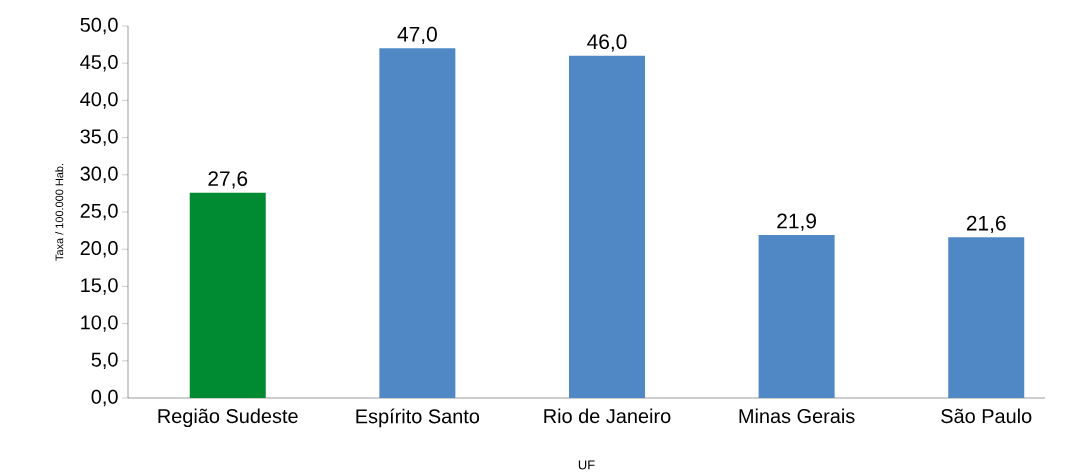 This screenshot has width=1069, height=473. What do you see at coordinates (99, 323) in the screenshot?
I see `y-tick-label: 10,0` at bounding box center [99, 323].